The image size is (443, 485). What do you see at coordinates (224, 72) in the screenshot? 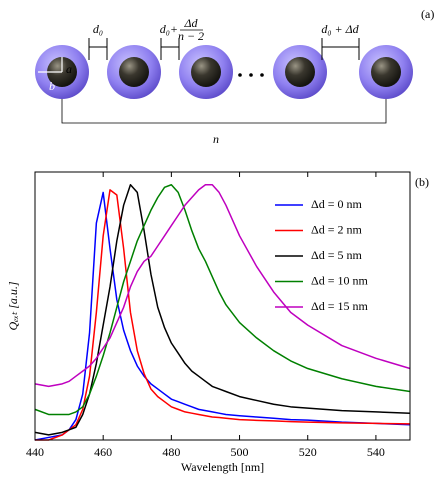
I see `spheres` at bounding box center [224, 72].